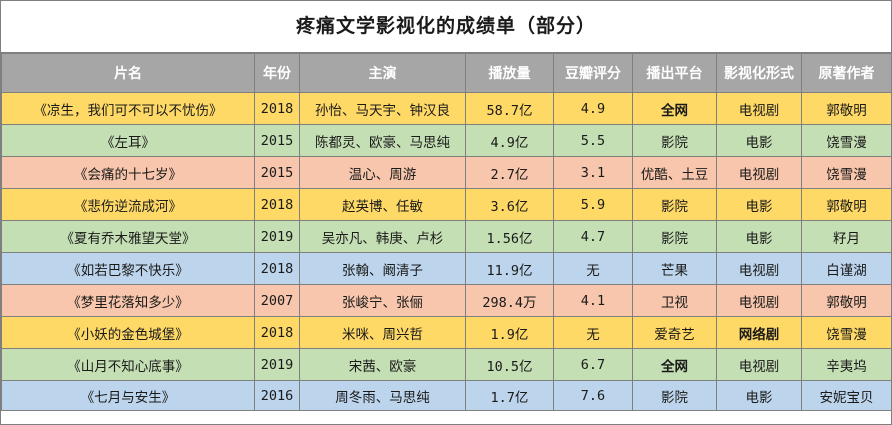 The width and height of the screenshot is (892, 425). I want to click on cell-views: 11.9亿, so click(509, 268).